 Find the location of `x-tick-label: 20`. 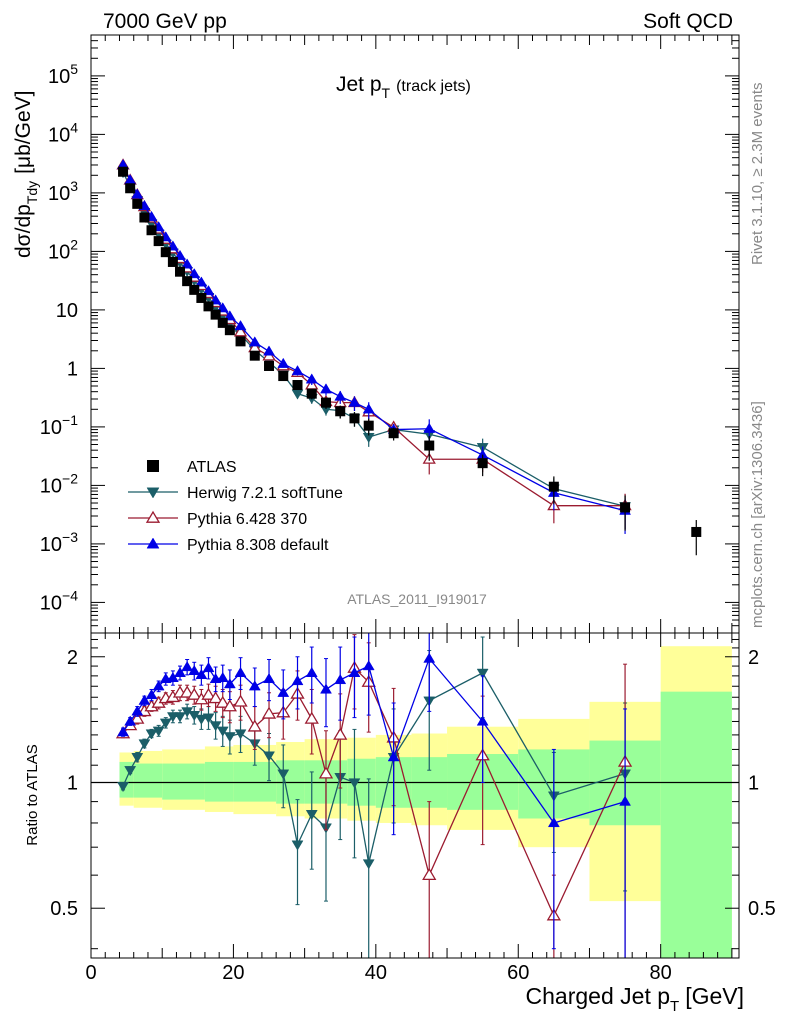

x-tick-label: 20 is located at coordinates (233, 973).